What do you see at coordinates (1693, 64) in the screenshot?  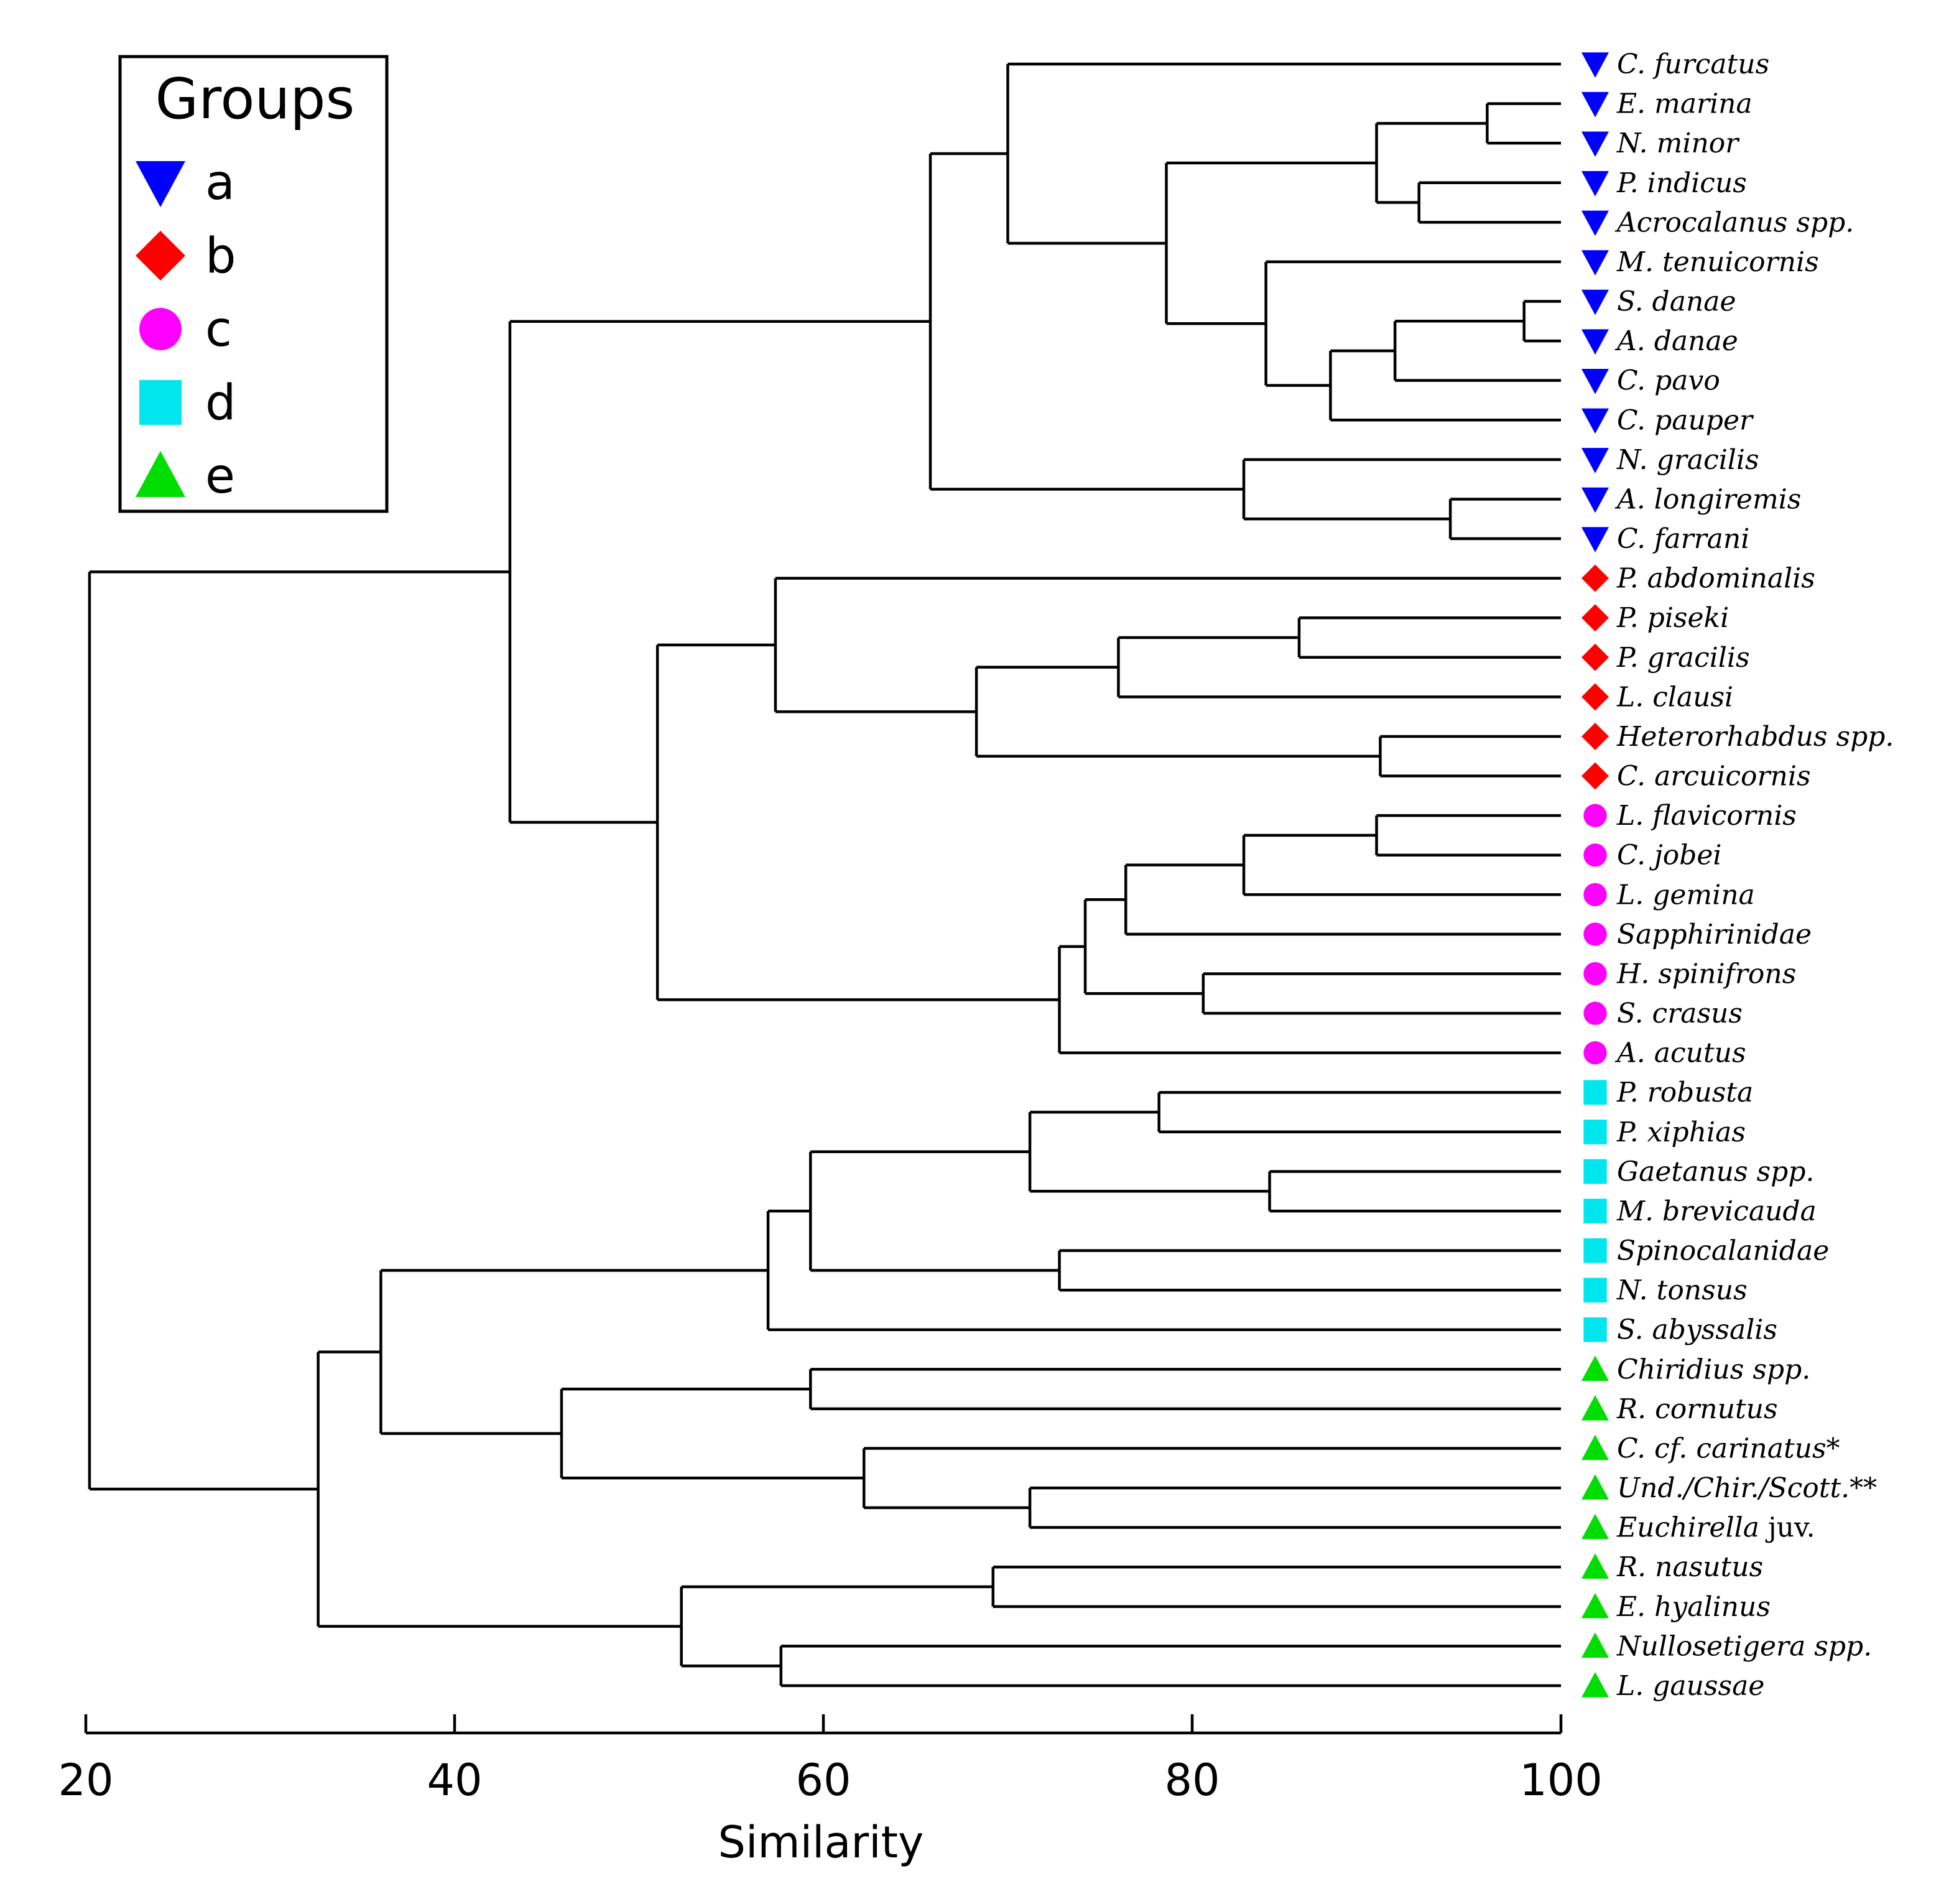 I see `leaf-label: C. furcatus` at bounding box center [1693, 64].